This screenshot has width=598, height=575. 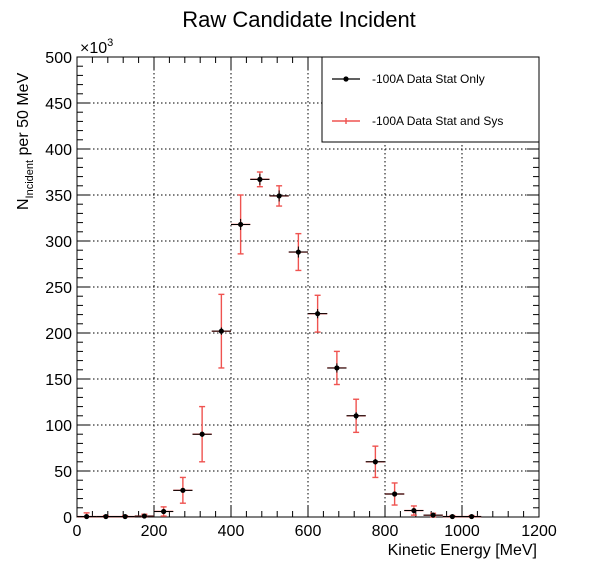 I want to click on y-tick-label: 400, so click(x=58, y=150).